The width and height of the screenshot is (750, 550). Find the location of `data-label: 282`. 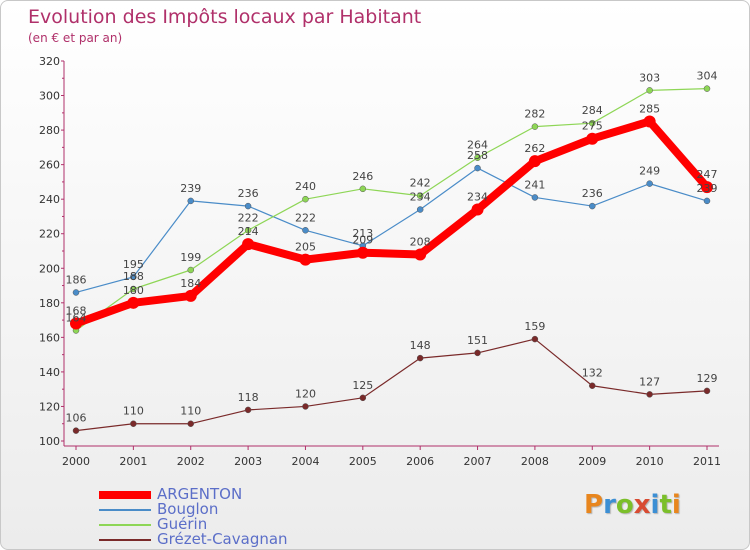

data-label: 282 is located at coordinates (534, 114).